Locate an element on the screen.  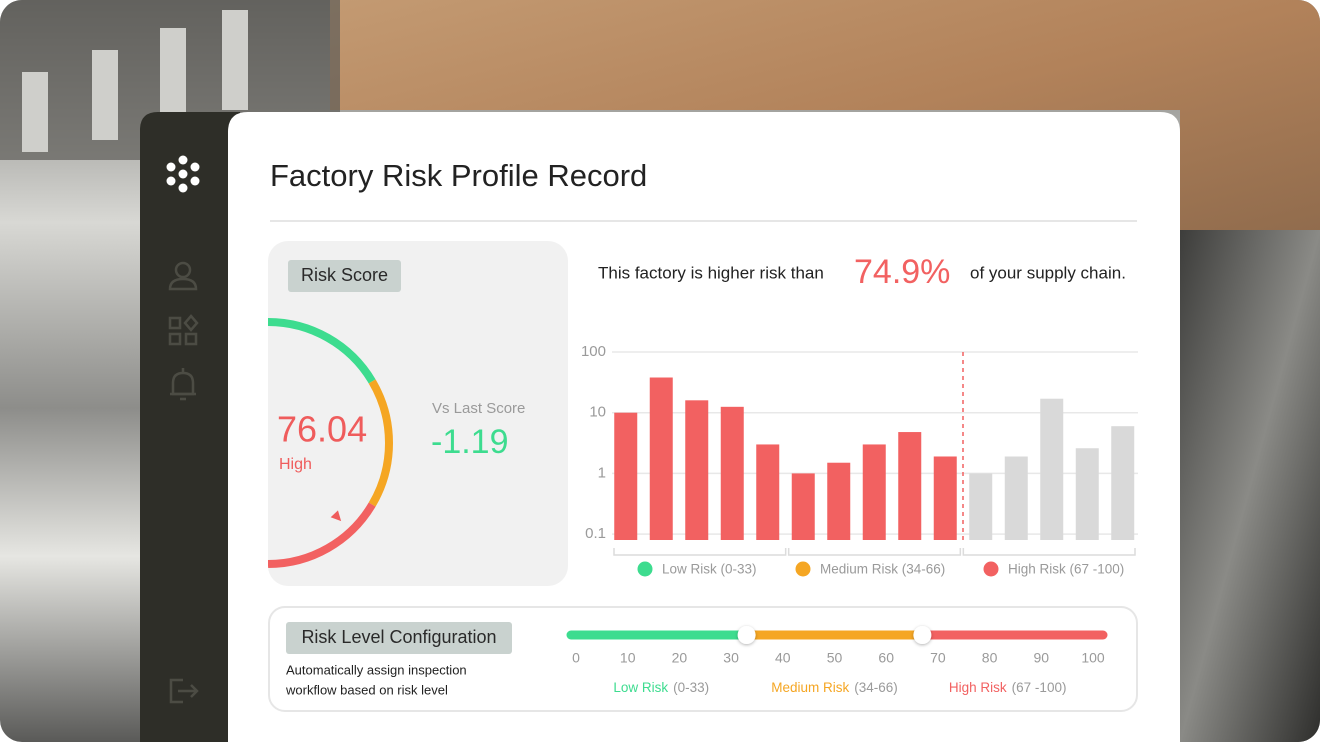
gauge-pointer is located at coordinates (336, 516).